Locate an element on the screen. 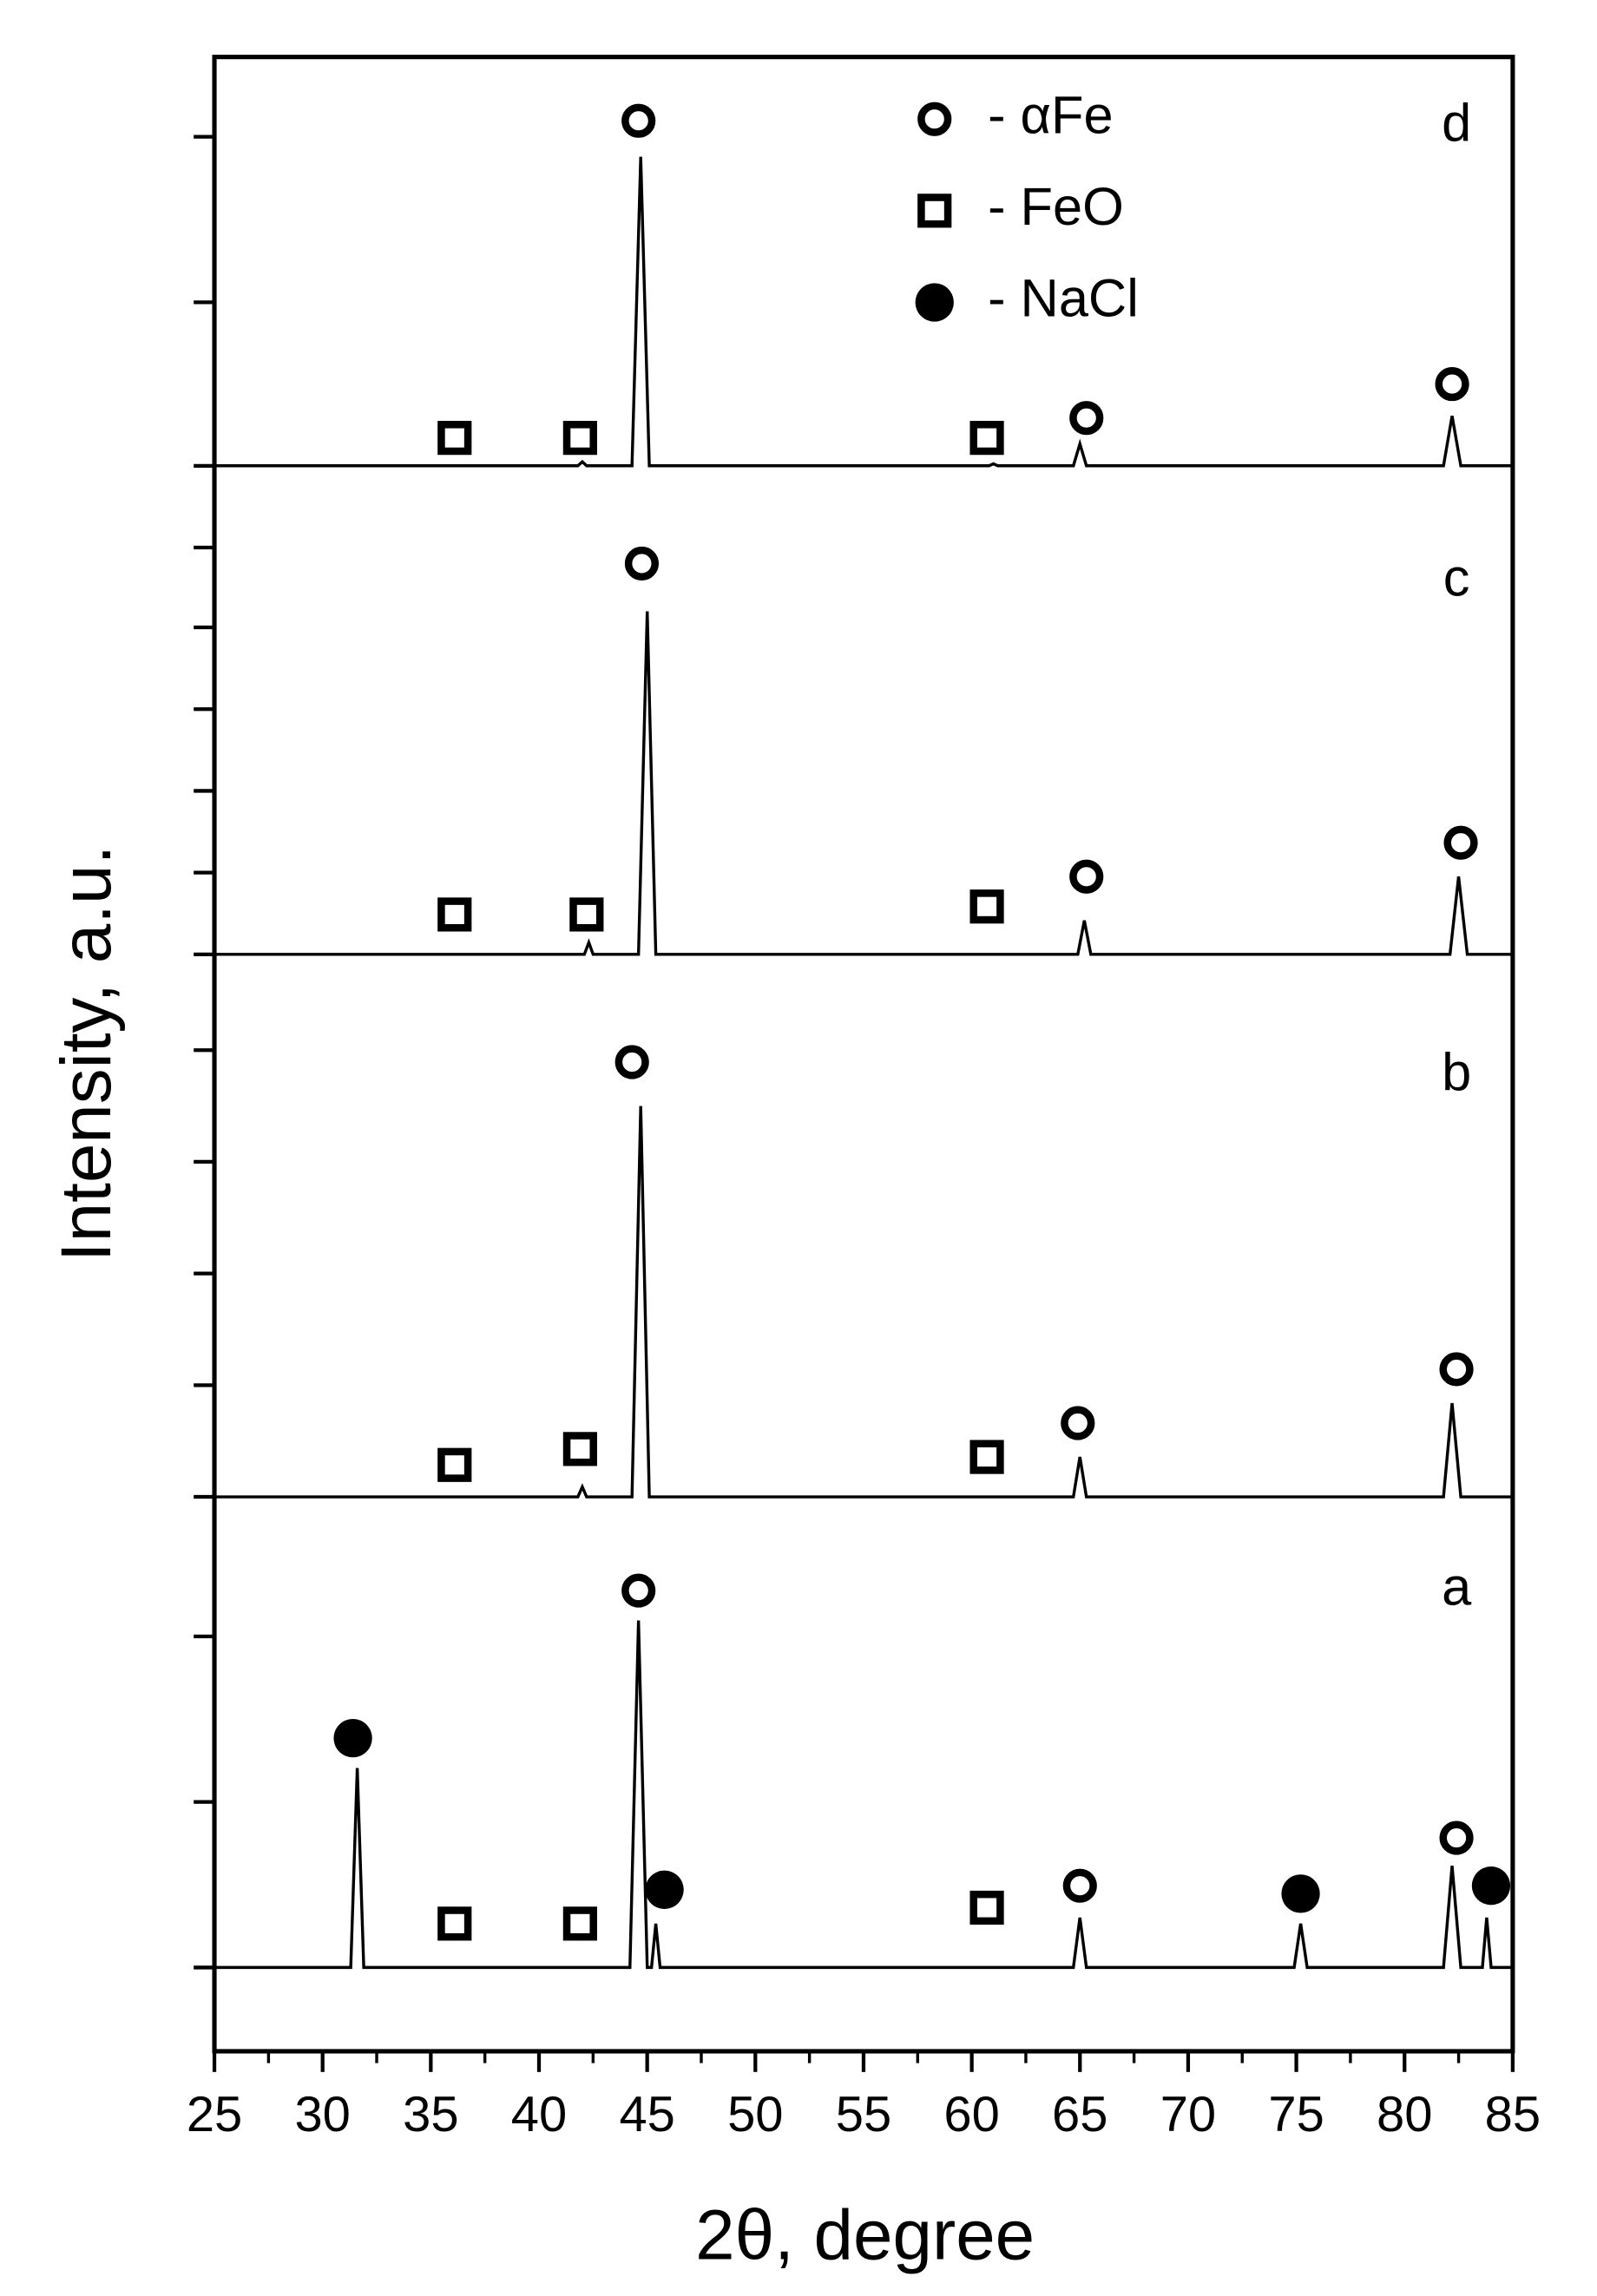 Image resolution: width=1597 pixels, height=2296 pixels. pattern-label: a is located at coordinates (1457, 1587).